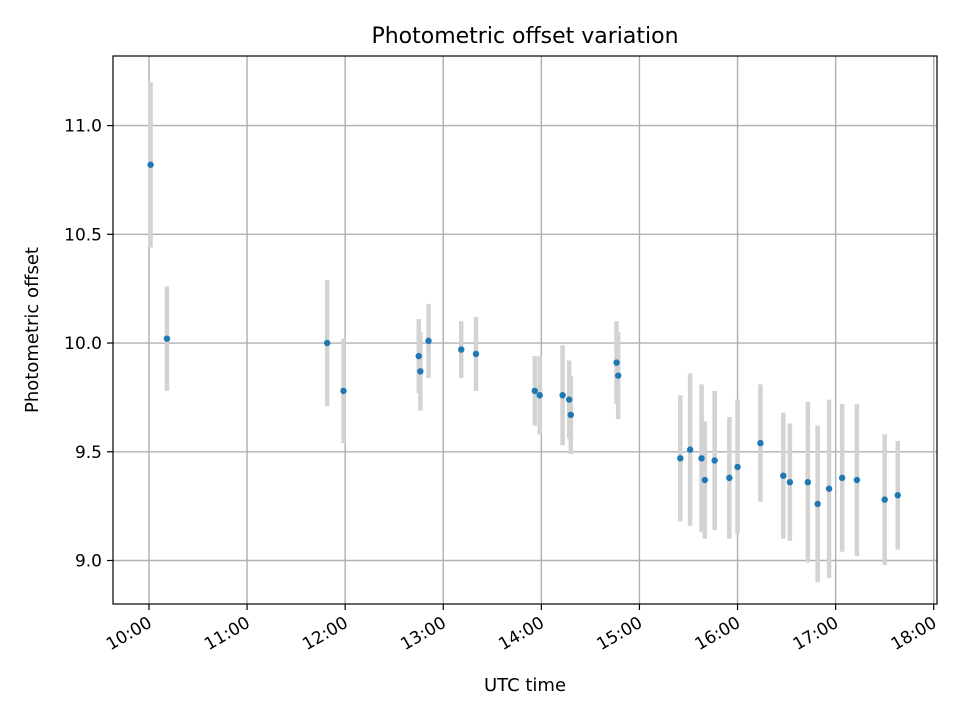 The width and height of the screenshot is (960, 720). Describe the element at coordinates (83, 235) in the screenshot. I see `y-tick-label: 10.5` at that location.